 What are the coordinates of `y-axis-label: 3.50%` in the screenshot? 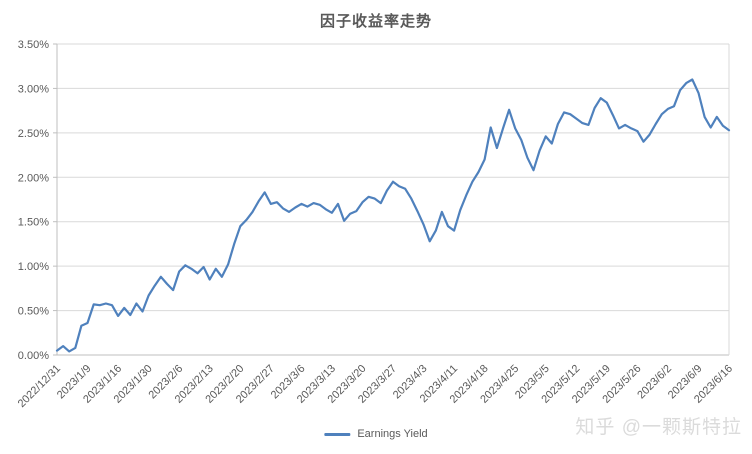 It's located at (33, 45).